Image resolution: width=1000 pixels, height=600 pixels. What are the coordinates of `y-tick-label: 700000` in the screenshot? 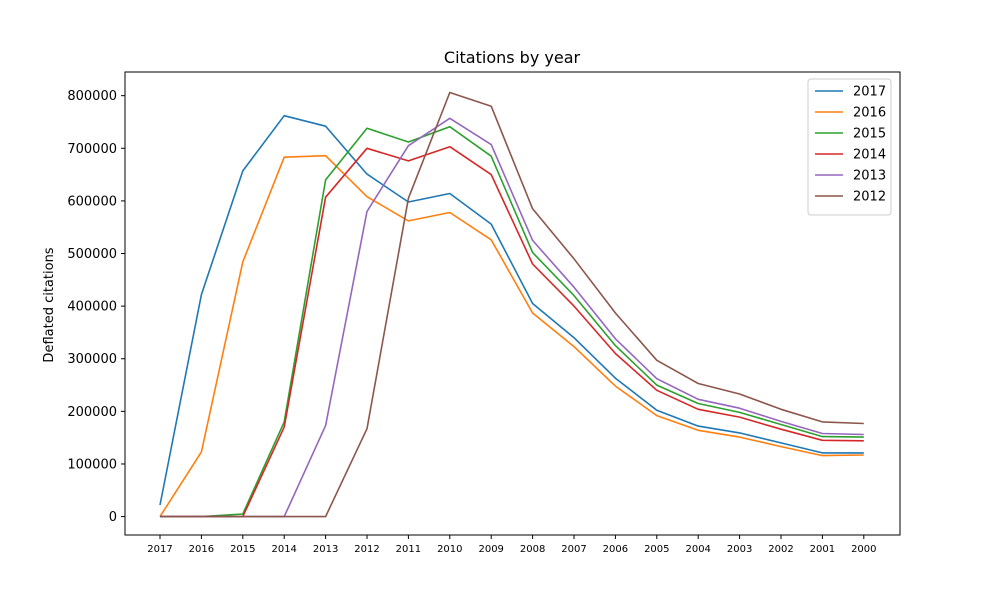 It's located at (92, 149).